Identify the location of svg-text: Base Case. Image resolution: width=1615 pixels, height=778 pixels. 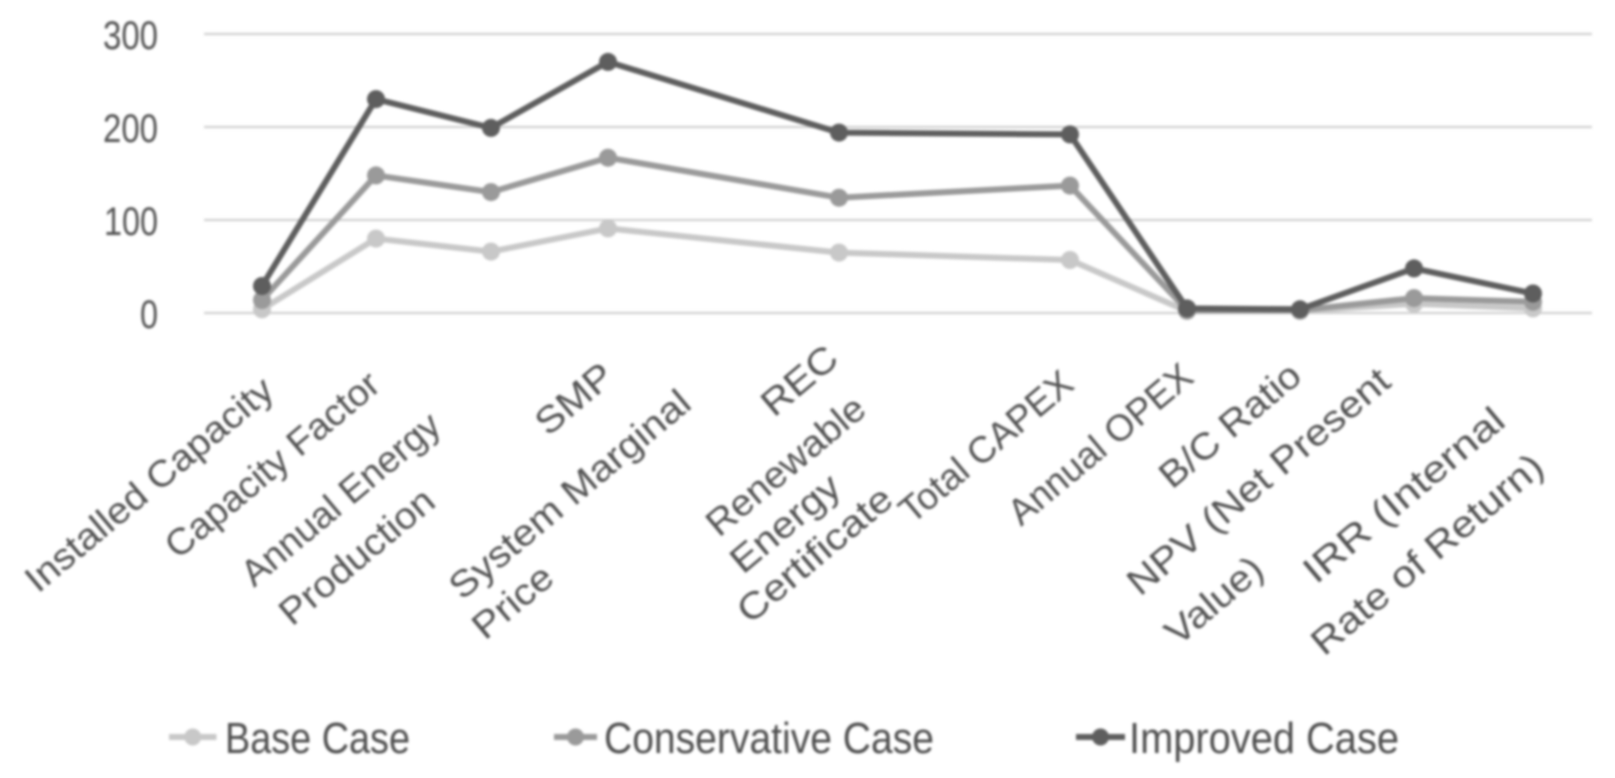
(317, 738).